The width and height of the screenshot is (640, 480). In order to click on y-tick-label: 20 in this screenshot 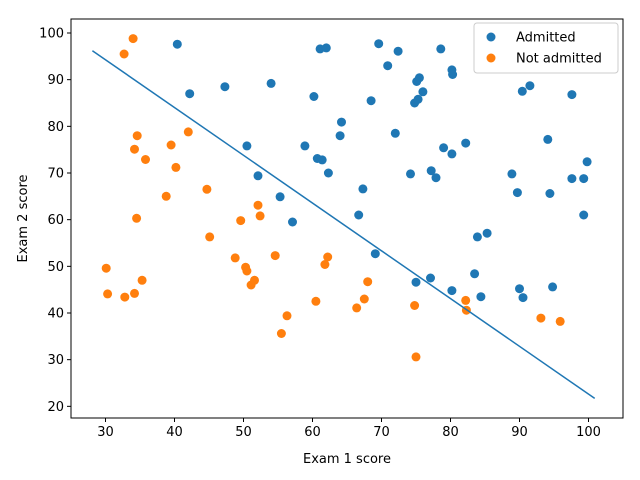, I will do `click(55, 407)`.